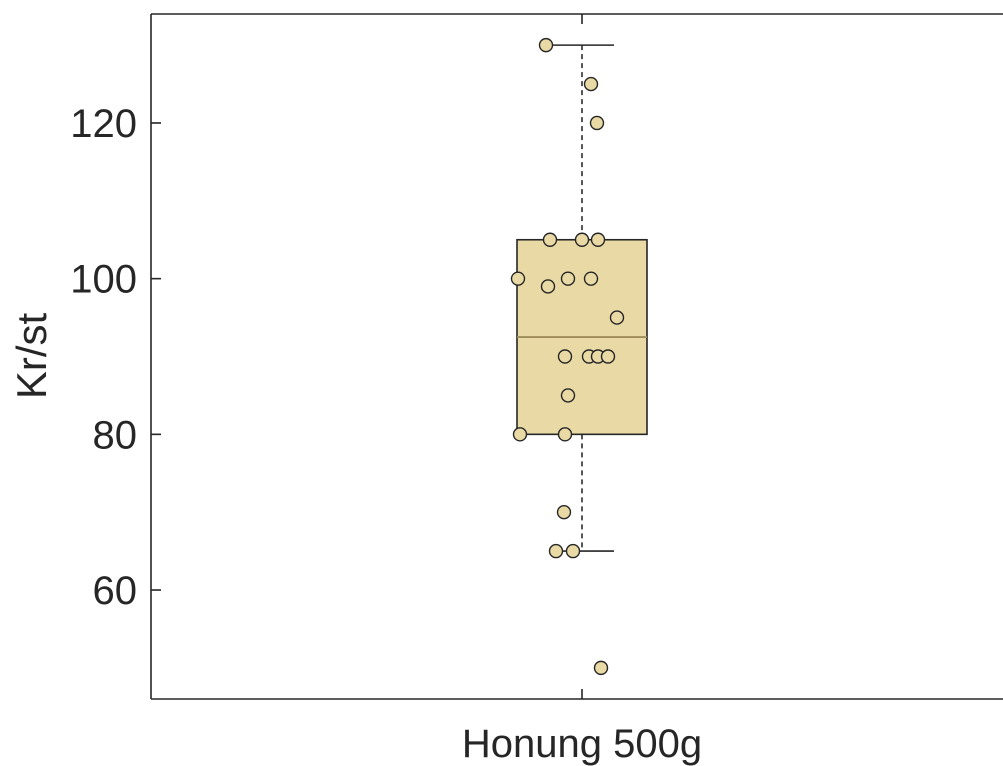 The height and width of the screenshot is (766, 1003). Describe the element at coordinates (103, 124) in the screenshot. I see `y-tick-label: 120` at that location.